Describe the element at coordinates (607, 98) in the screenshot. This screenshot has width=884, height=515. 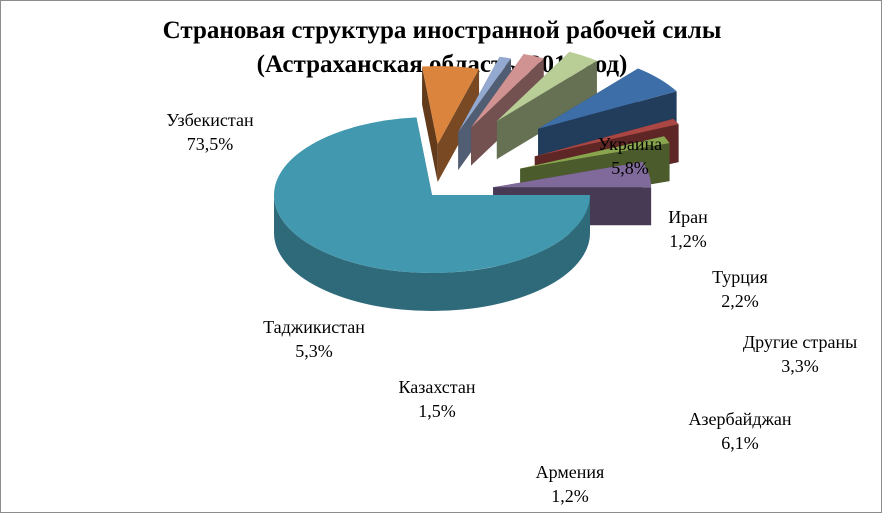
I see `slice-6-top` at that location.